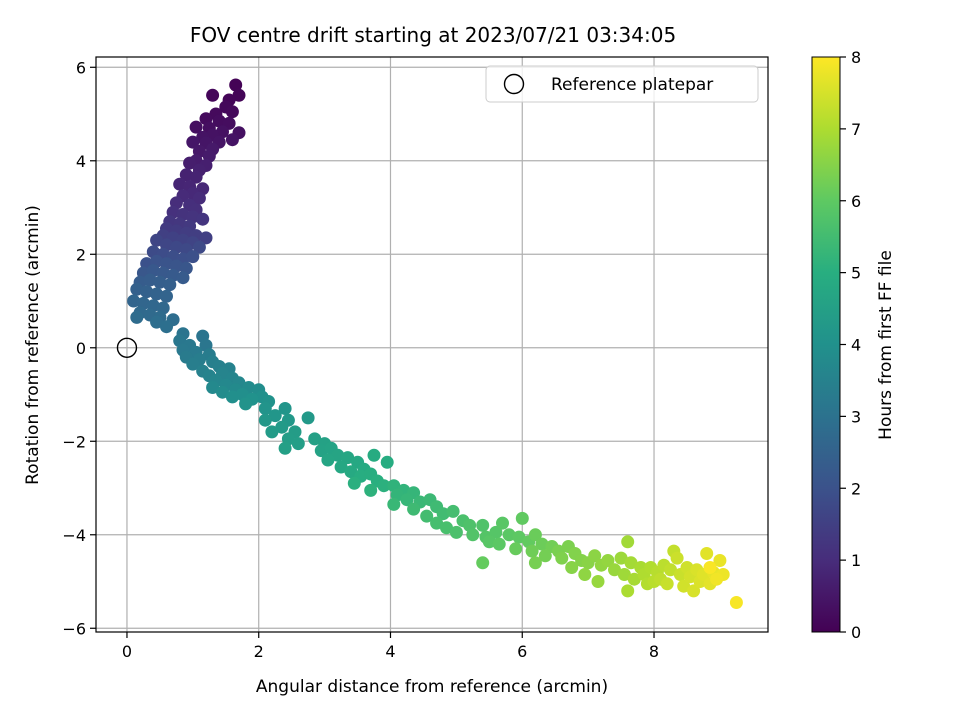 This screenshot has height=720, width=960. I want to click on reference-platepar-marker, so click(127, 347).